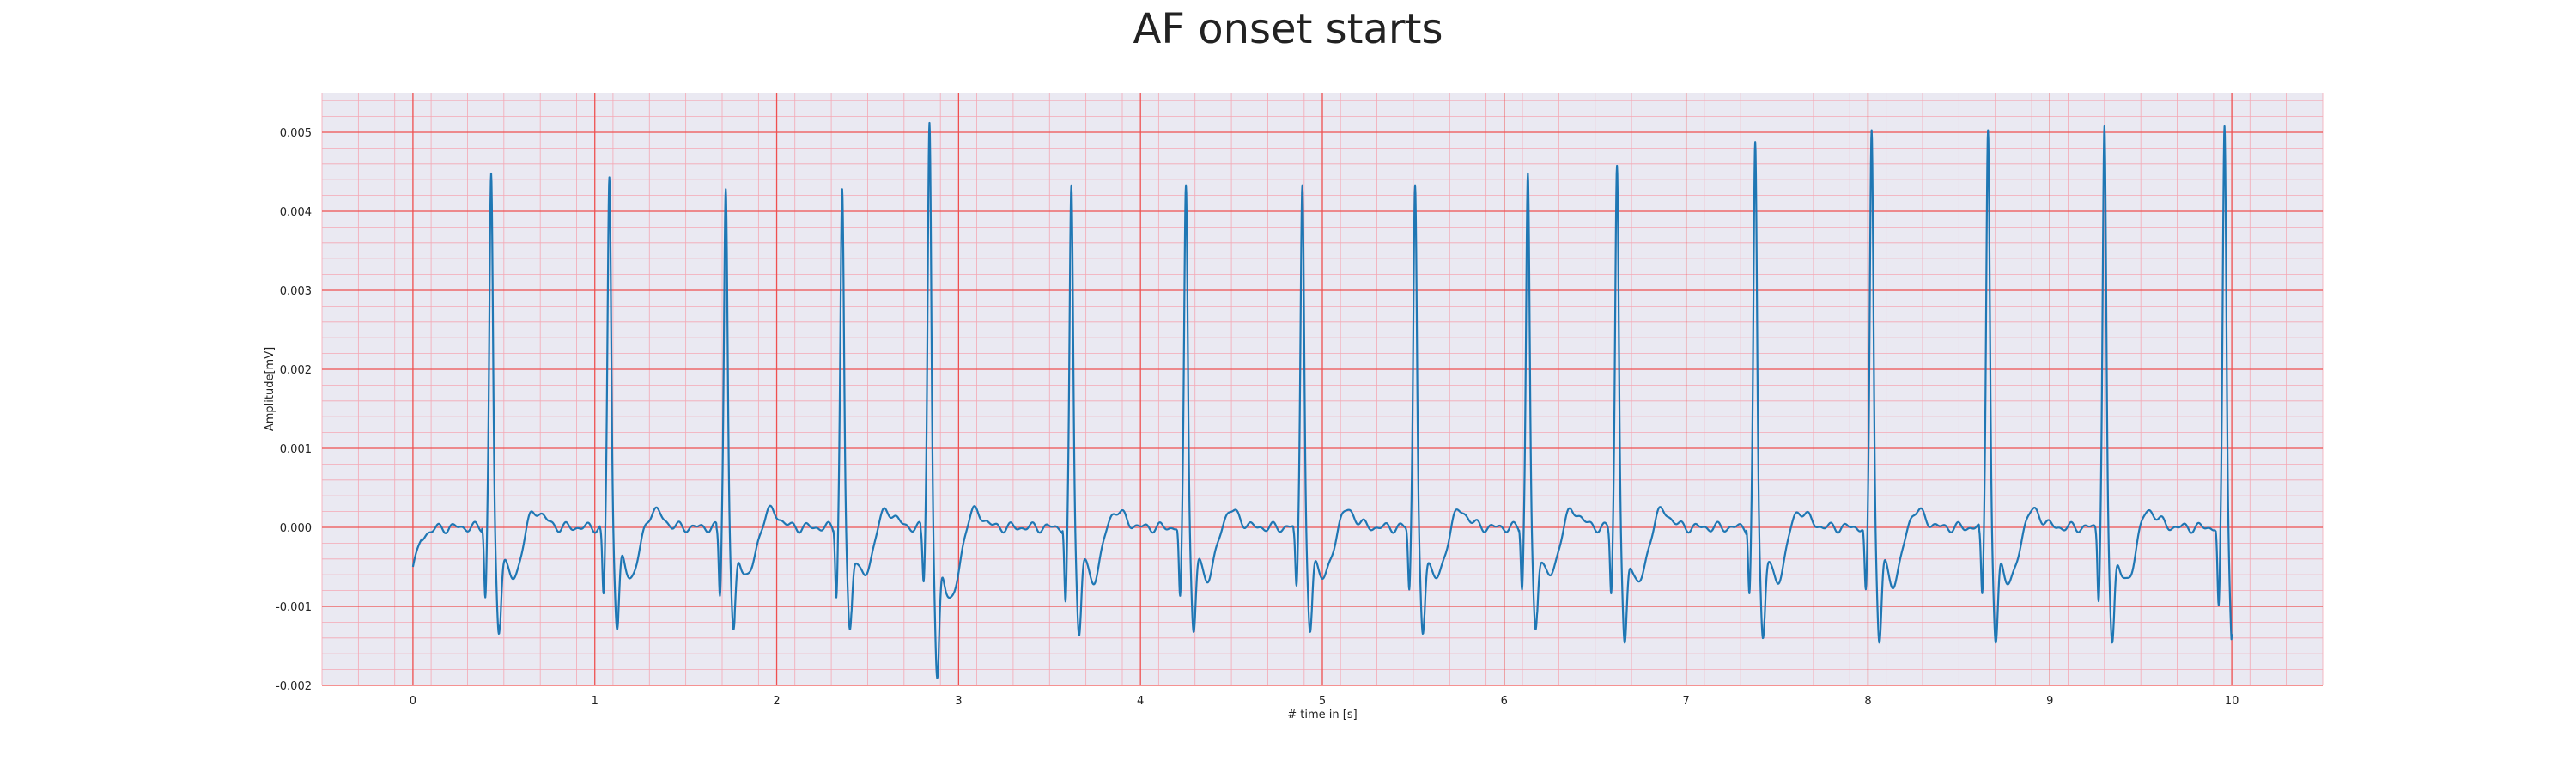 The image size is (2576, 773). What do you see at coordinates (296, 212) in the screenshot?
I see `y-tick-label: 0.004` at bounding box center [296, 212].